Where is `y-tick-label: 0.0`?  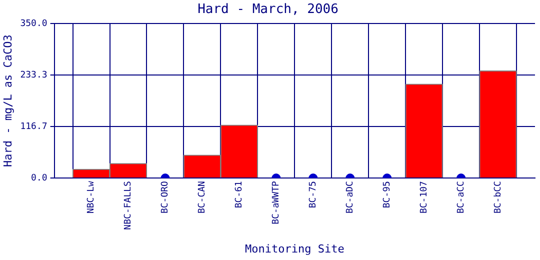 y-tick-label: 0.0 is located at coordinates (39, 178).